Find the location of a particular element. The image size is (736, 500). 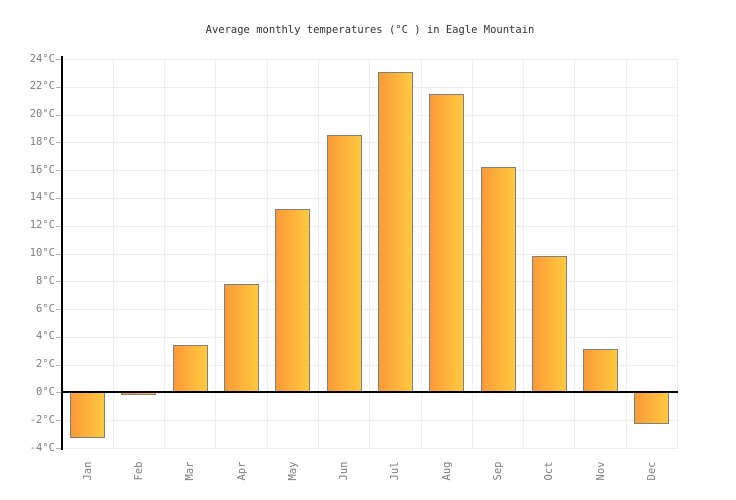

x-axis-label-aug: Aug is located at coordinates (446, 471).